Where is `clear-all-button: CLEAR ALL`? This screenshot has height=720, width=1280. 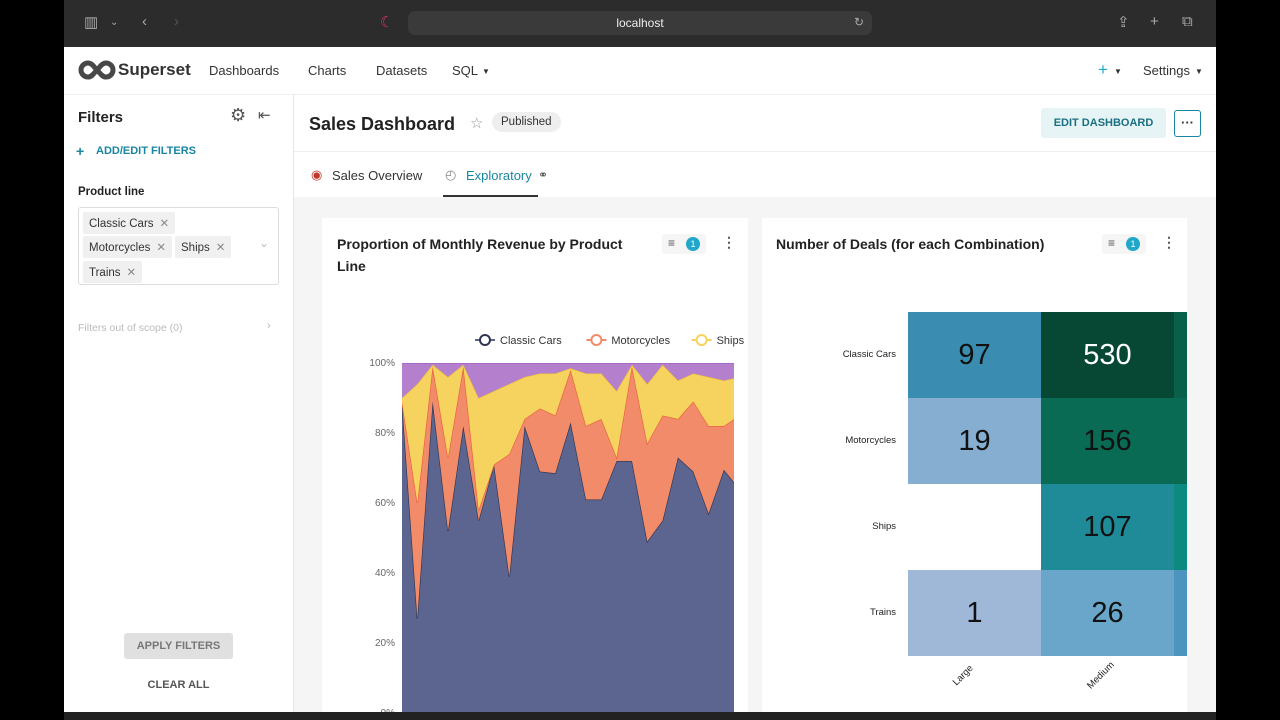
clear-all-button: CLEAR ALL is located at coordinates (178, 685).